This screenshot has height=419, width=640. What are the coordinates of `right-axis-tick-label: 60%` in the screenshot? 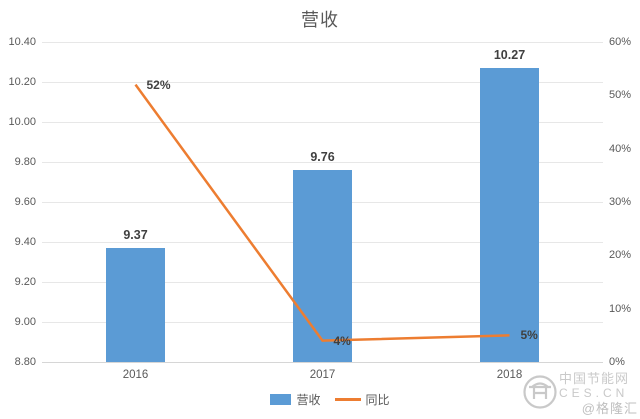 It's located at (620, 42).